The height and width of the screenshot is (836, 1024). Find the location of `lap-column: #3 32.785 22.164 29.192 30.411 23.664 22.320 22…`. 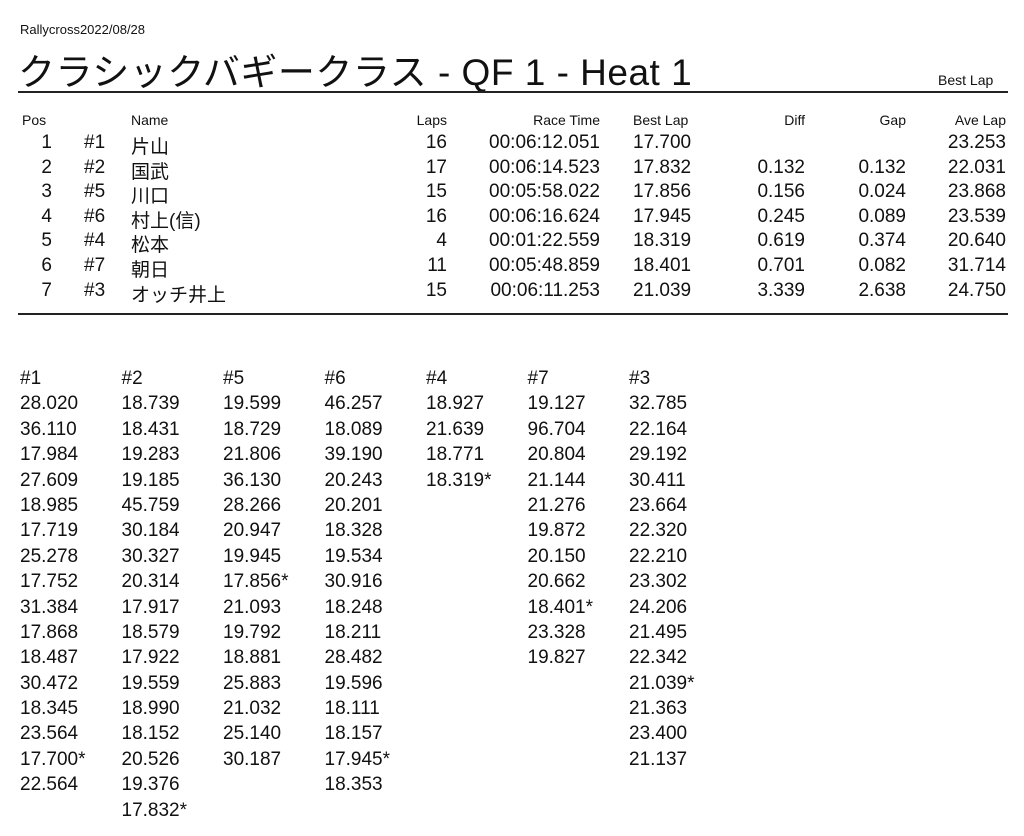

lap-column: #3 32.785 22.164 29.192 30.411 23.664 22.320 22… is located at coordinates (662, 569).